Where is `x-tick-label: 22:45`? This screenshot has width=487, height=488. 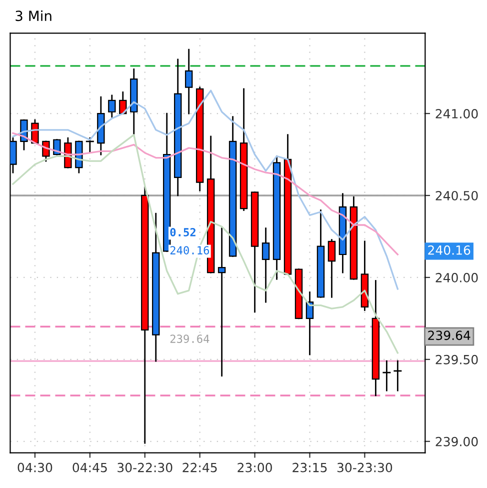 x-tick-label: 22:45 is located at coordinates (199, 467).